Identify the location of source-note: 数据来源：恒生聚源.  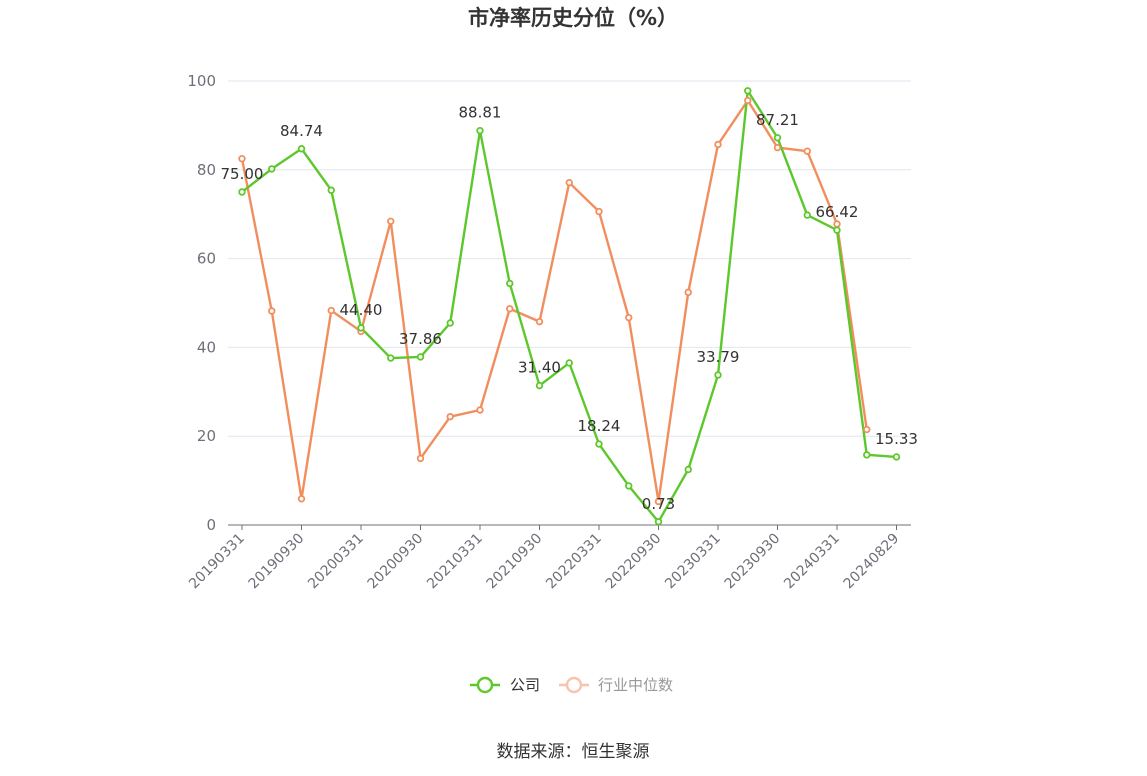
(573, 752).